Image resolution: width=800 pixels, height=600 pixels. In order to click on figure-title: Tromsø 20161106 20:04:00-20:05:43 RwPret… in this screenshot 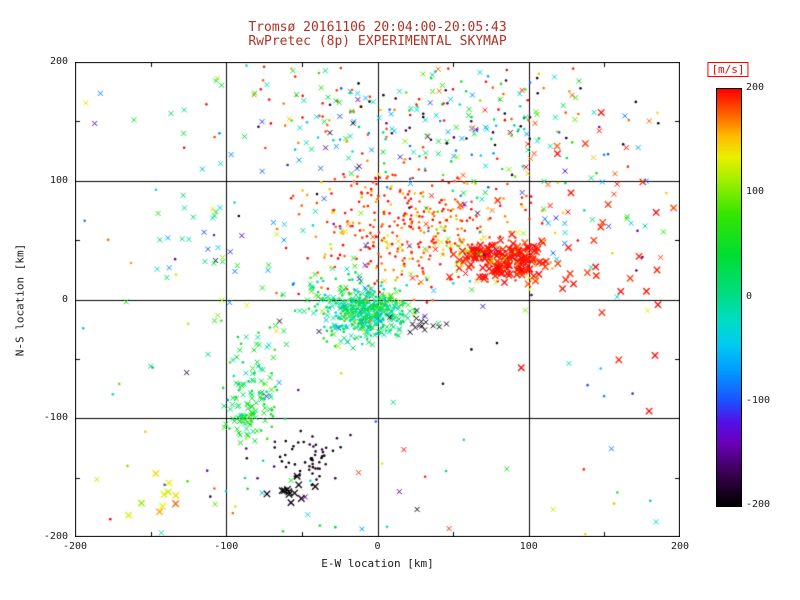, I will do `click(377, 35)`.